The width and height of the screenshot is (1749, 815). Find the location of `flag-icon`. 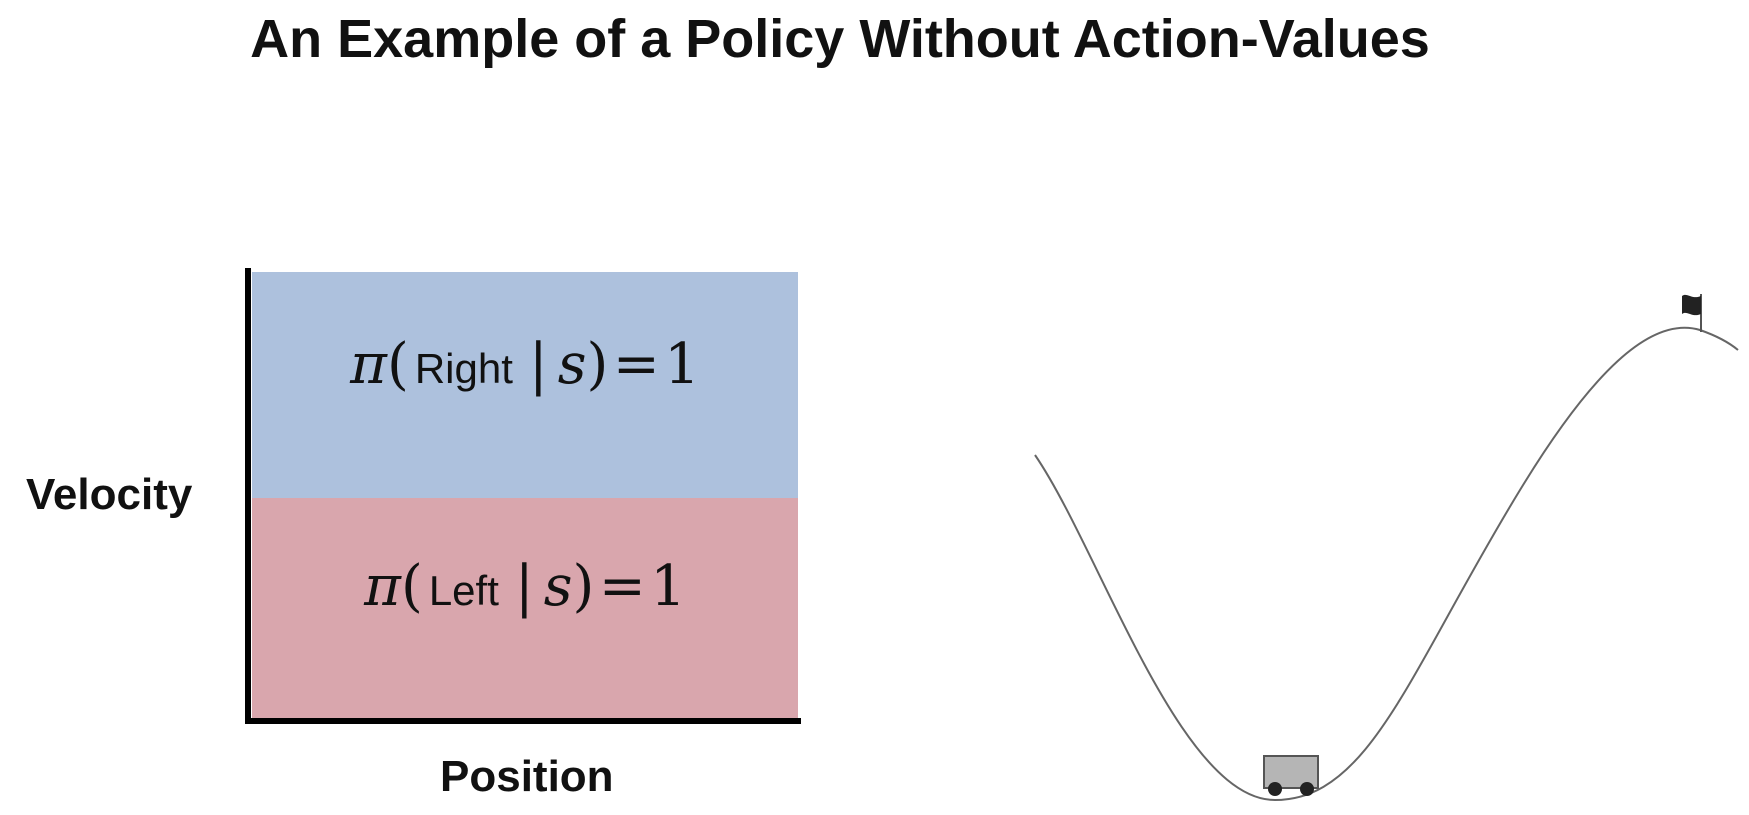

flag-icon is located at coordinates (1692, 313).